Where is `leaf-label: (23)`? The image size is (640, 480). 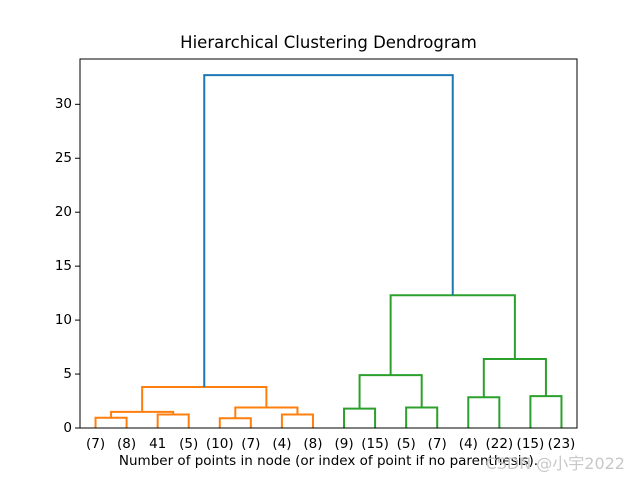
leaf-label: (23) is located at coordinates (561, 444).